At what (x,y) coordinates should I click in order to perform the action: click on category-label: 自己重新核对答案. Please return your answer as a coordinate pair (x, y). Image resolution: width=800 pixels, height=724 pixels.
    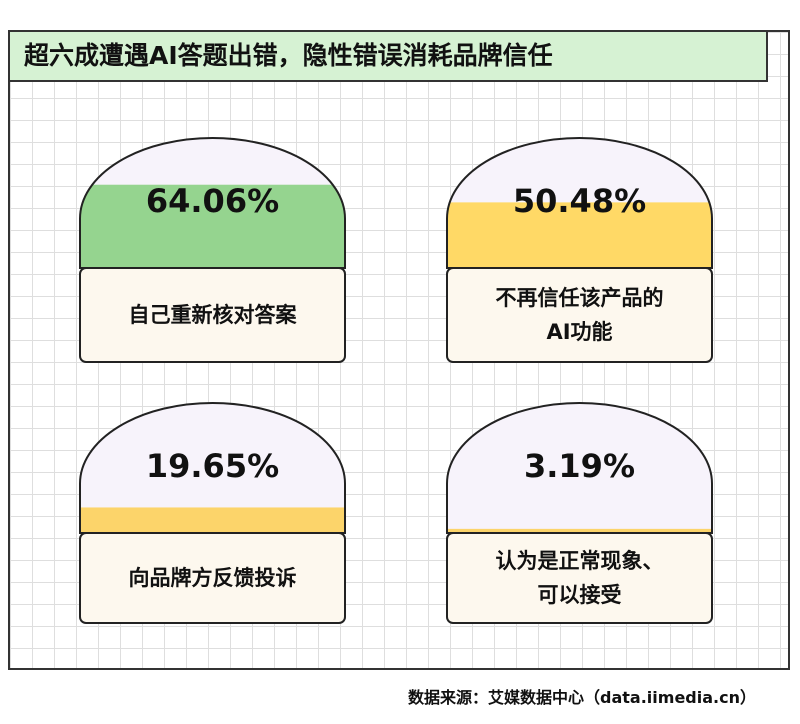
    Looking at the image, I should click on (212, 315).